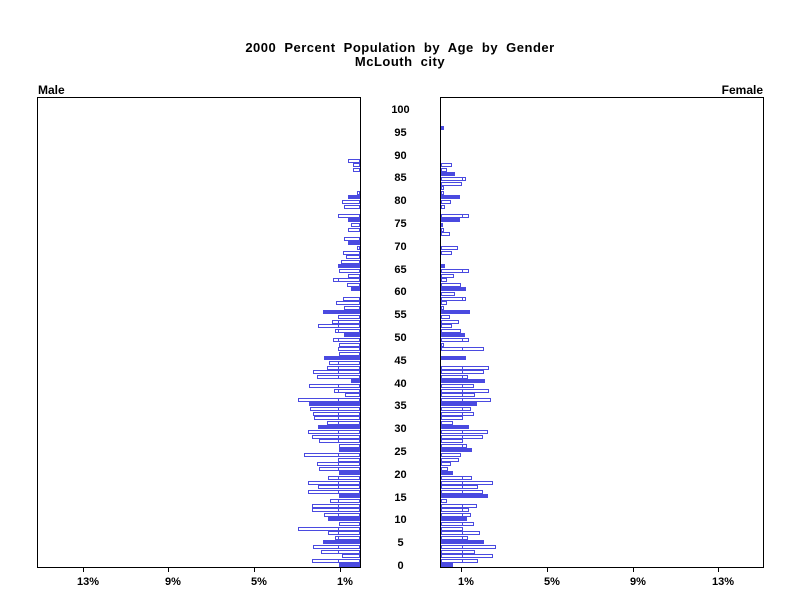  Describe the element at coordinates (400, 360) in the screenshot. I see `age-axis-label-45: 45` at that location.